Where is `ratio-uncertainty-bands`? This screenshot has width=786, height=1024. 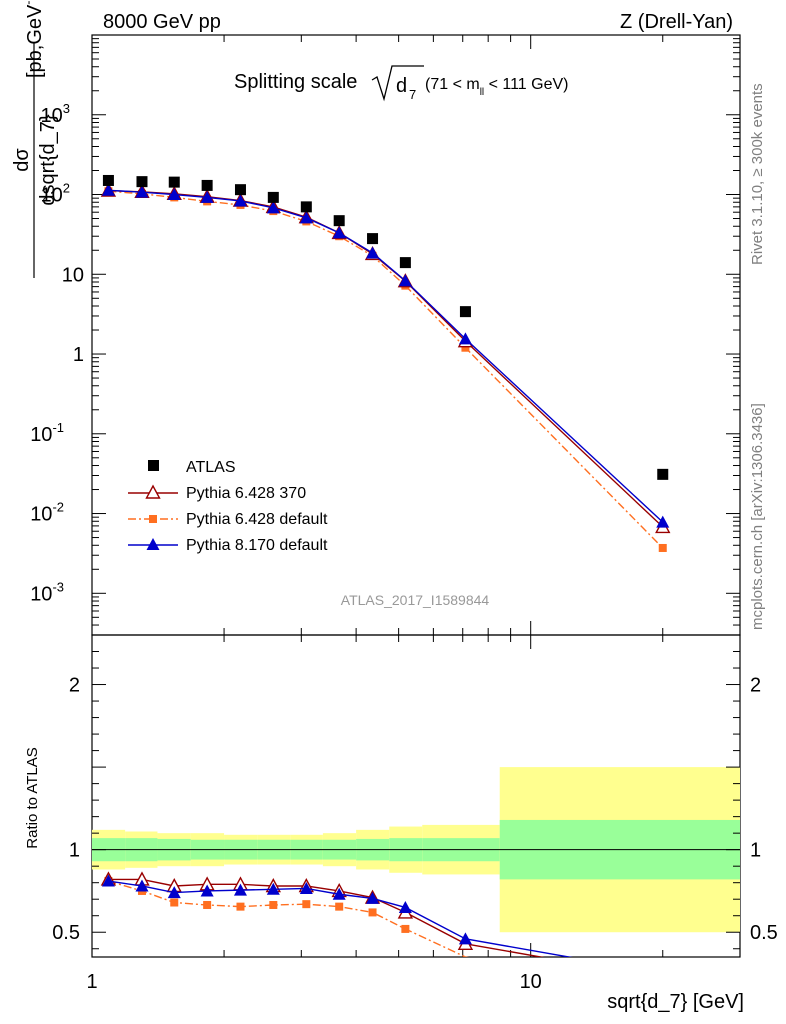 ratio-uncertainty-bands is located at coordinates (416, 850).